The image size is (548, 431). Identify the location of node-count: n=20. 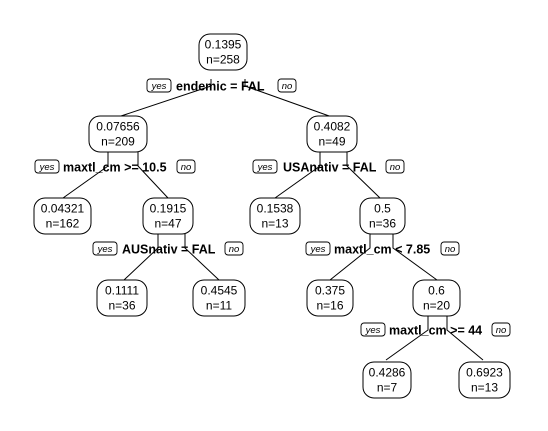
(436, 306).